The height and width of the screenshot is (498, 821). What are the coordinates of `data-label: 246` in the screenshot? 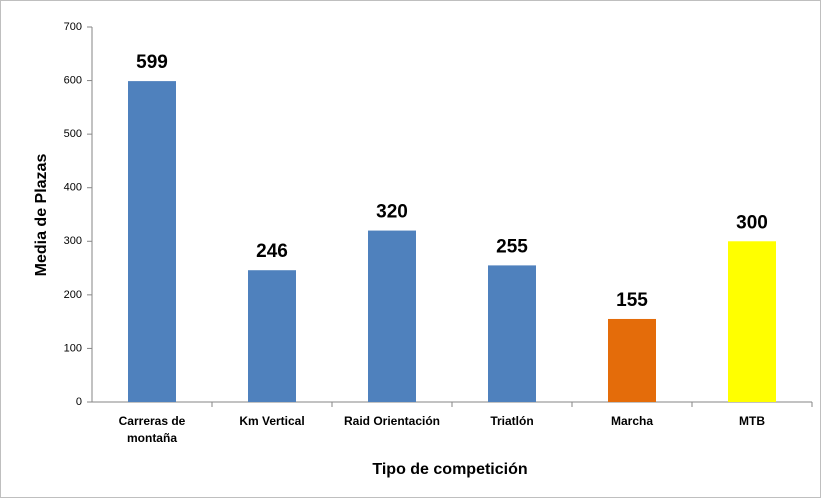 It's located at (272, 251).